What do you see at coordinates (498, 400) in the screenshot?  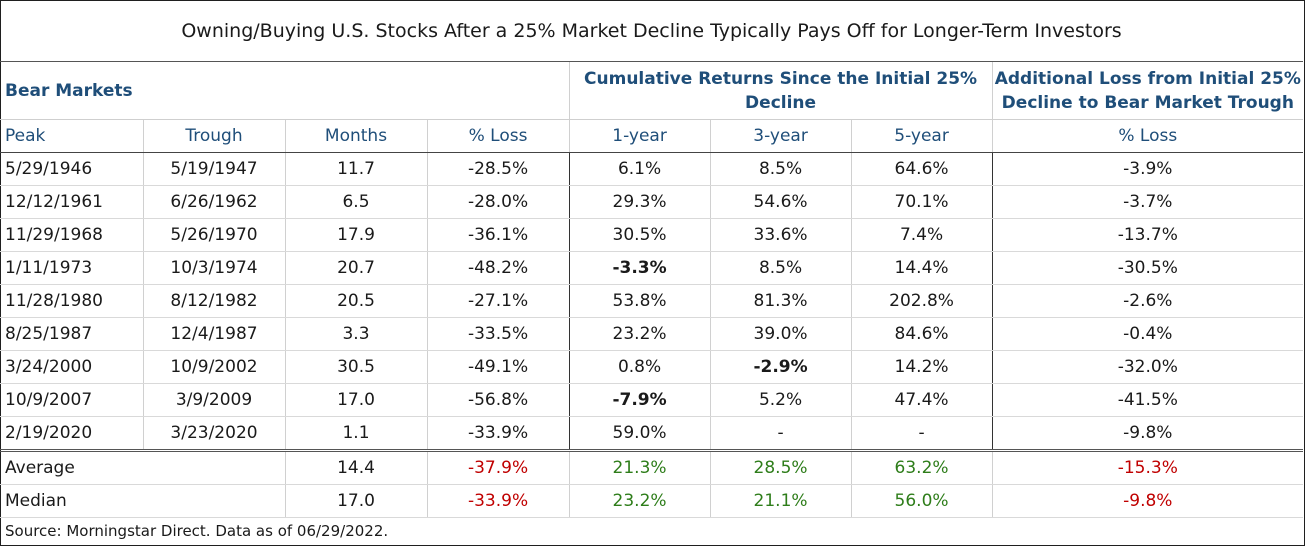 I see `cell-loss: -56.8%` at bounding box center [498, 400].